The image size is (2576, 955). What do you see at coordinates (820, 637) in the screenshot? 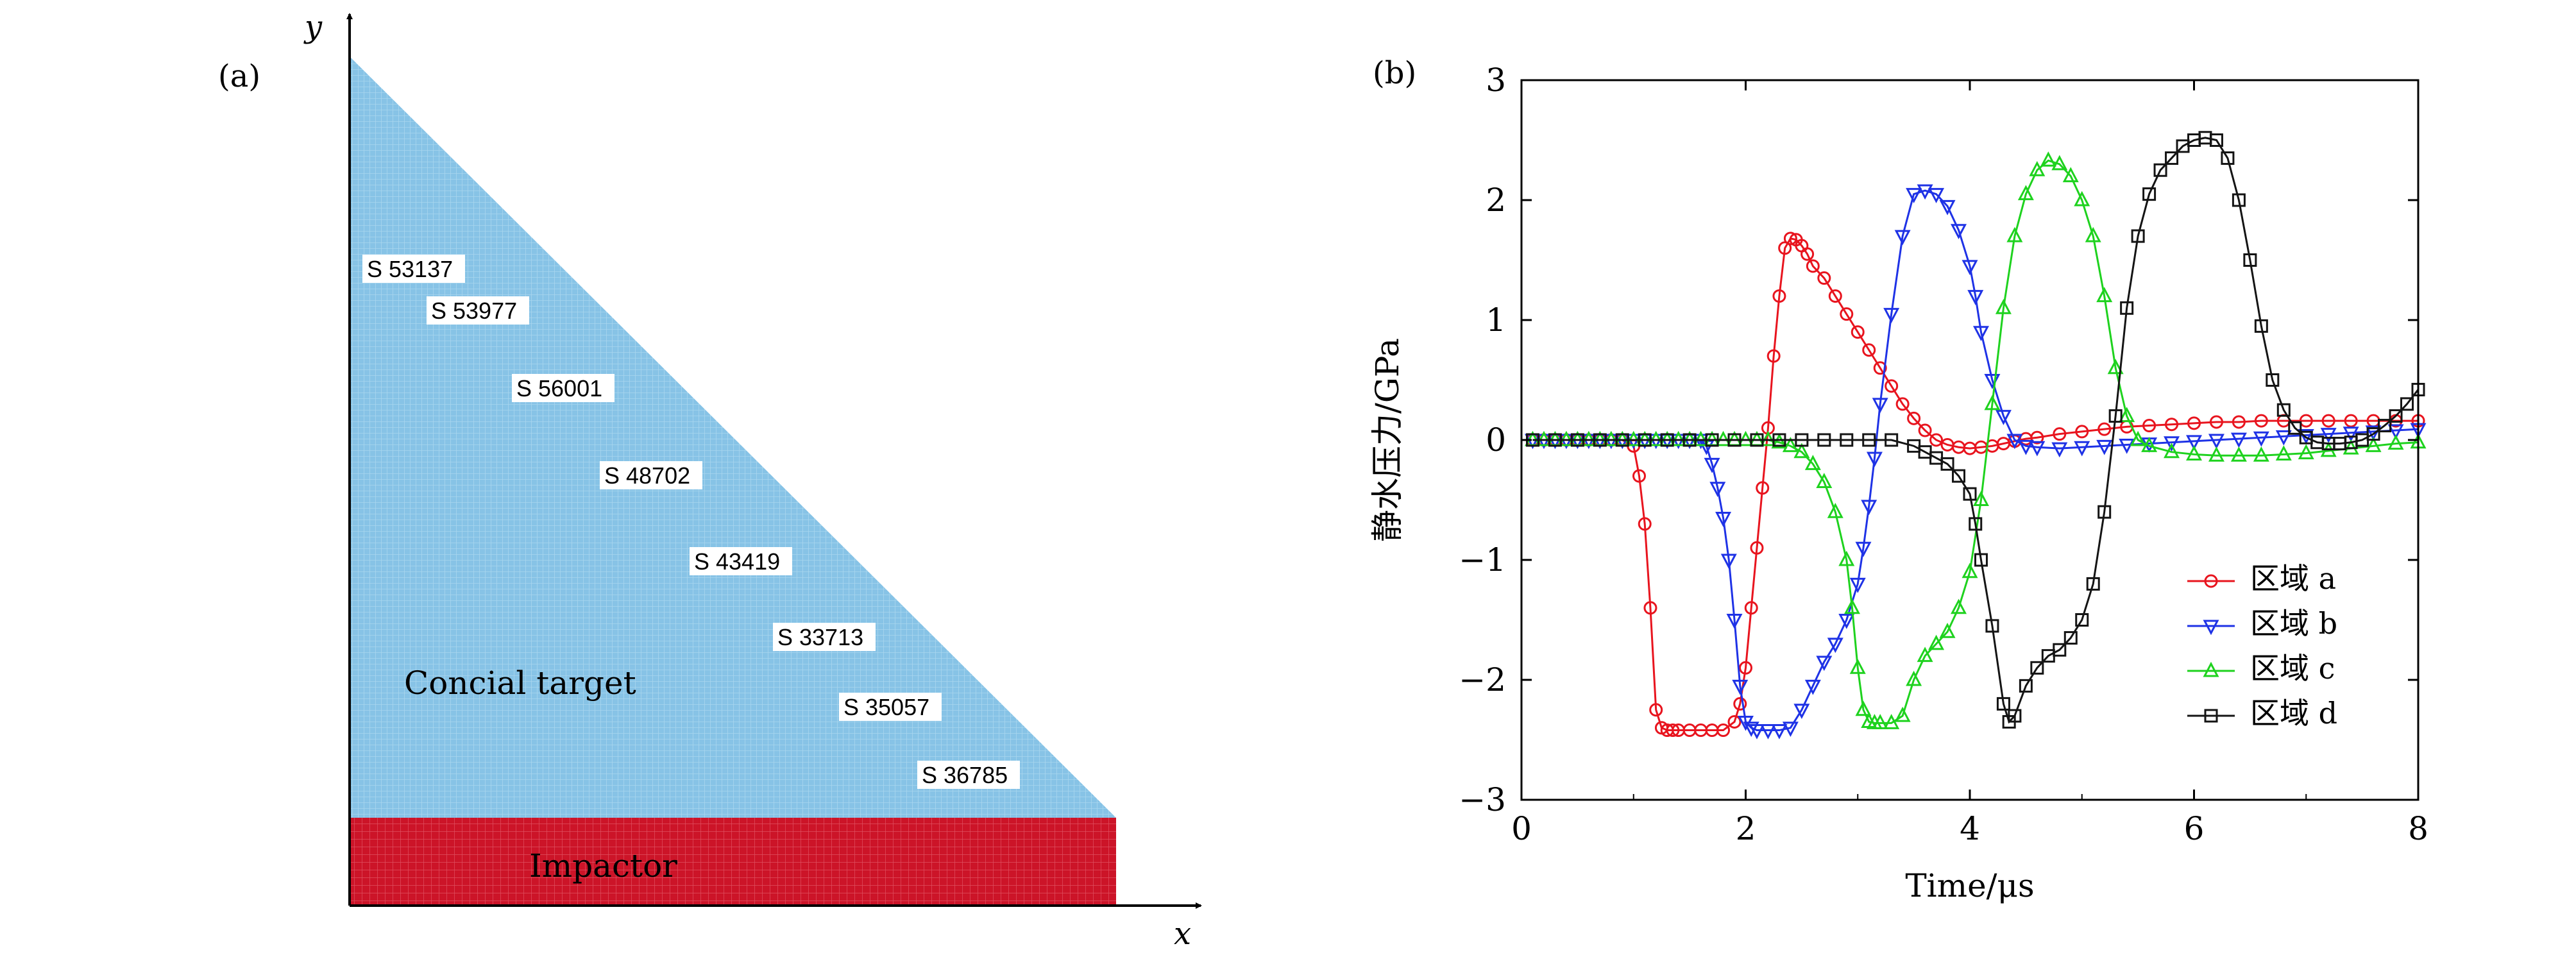
I see `sensor-tag-label: S 33713` at bounding box center [820, 637].